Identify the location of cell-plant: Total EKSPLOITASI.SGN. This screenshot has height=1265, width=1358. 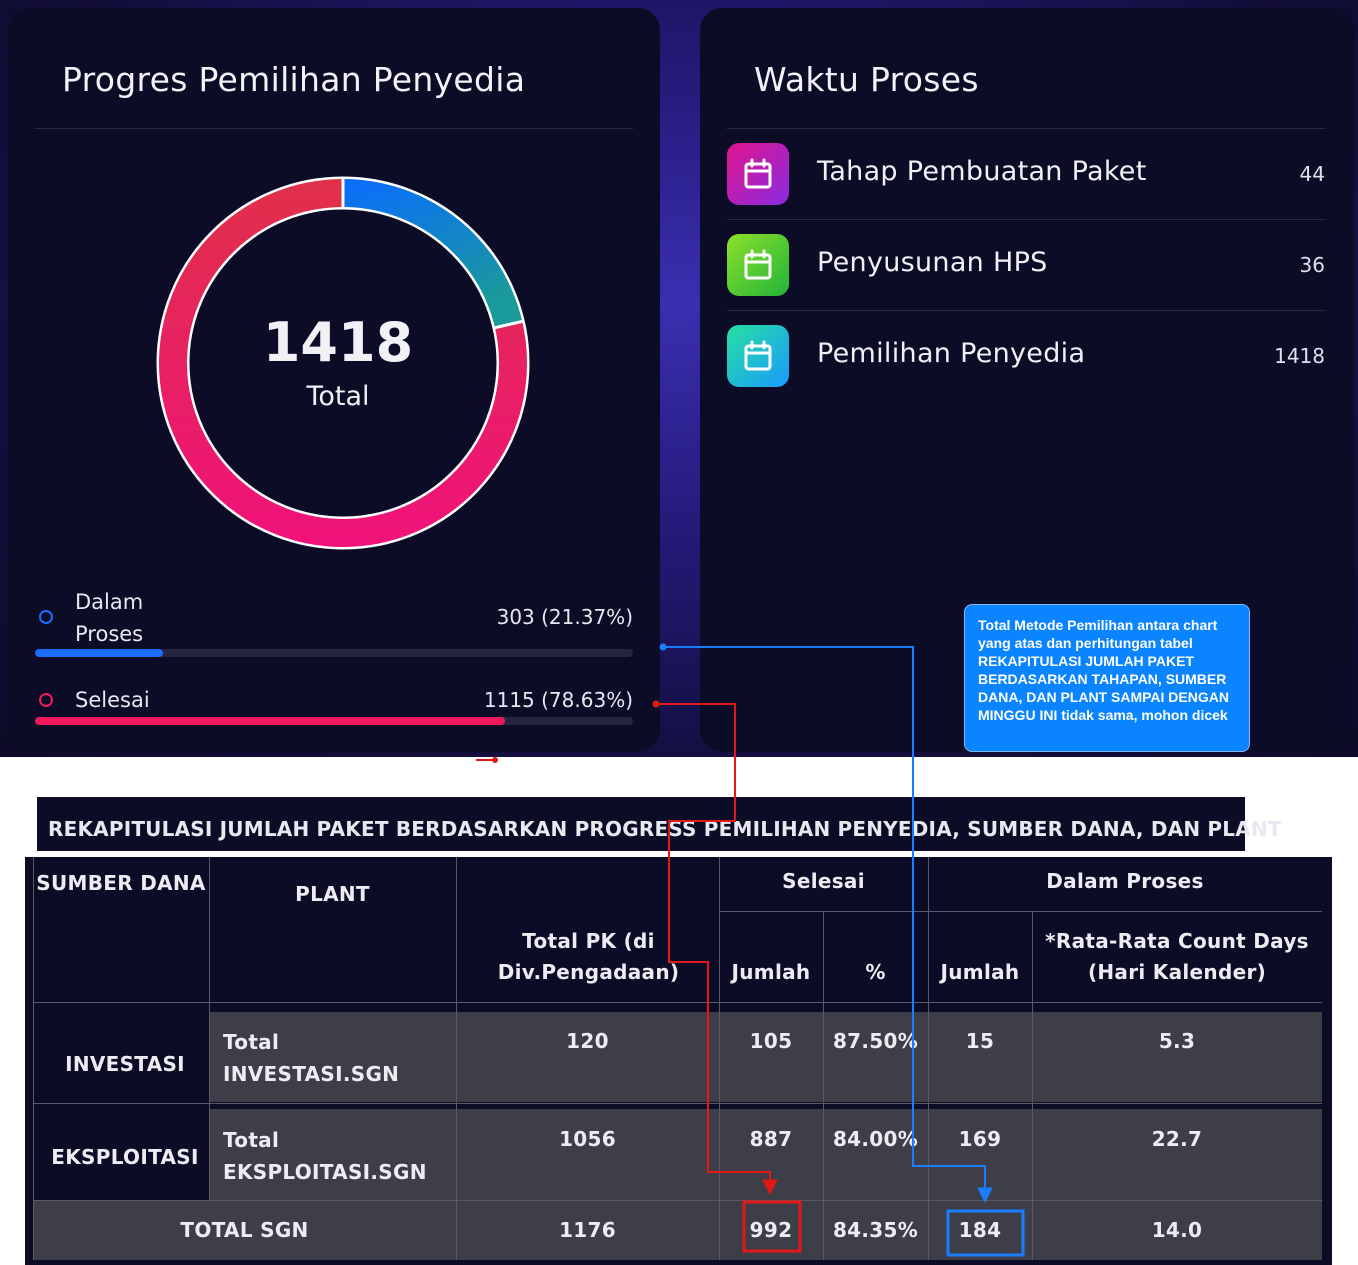
(325, 1156).